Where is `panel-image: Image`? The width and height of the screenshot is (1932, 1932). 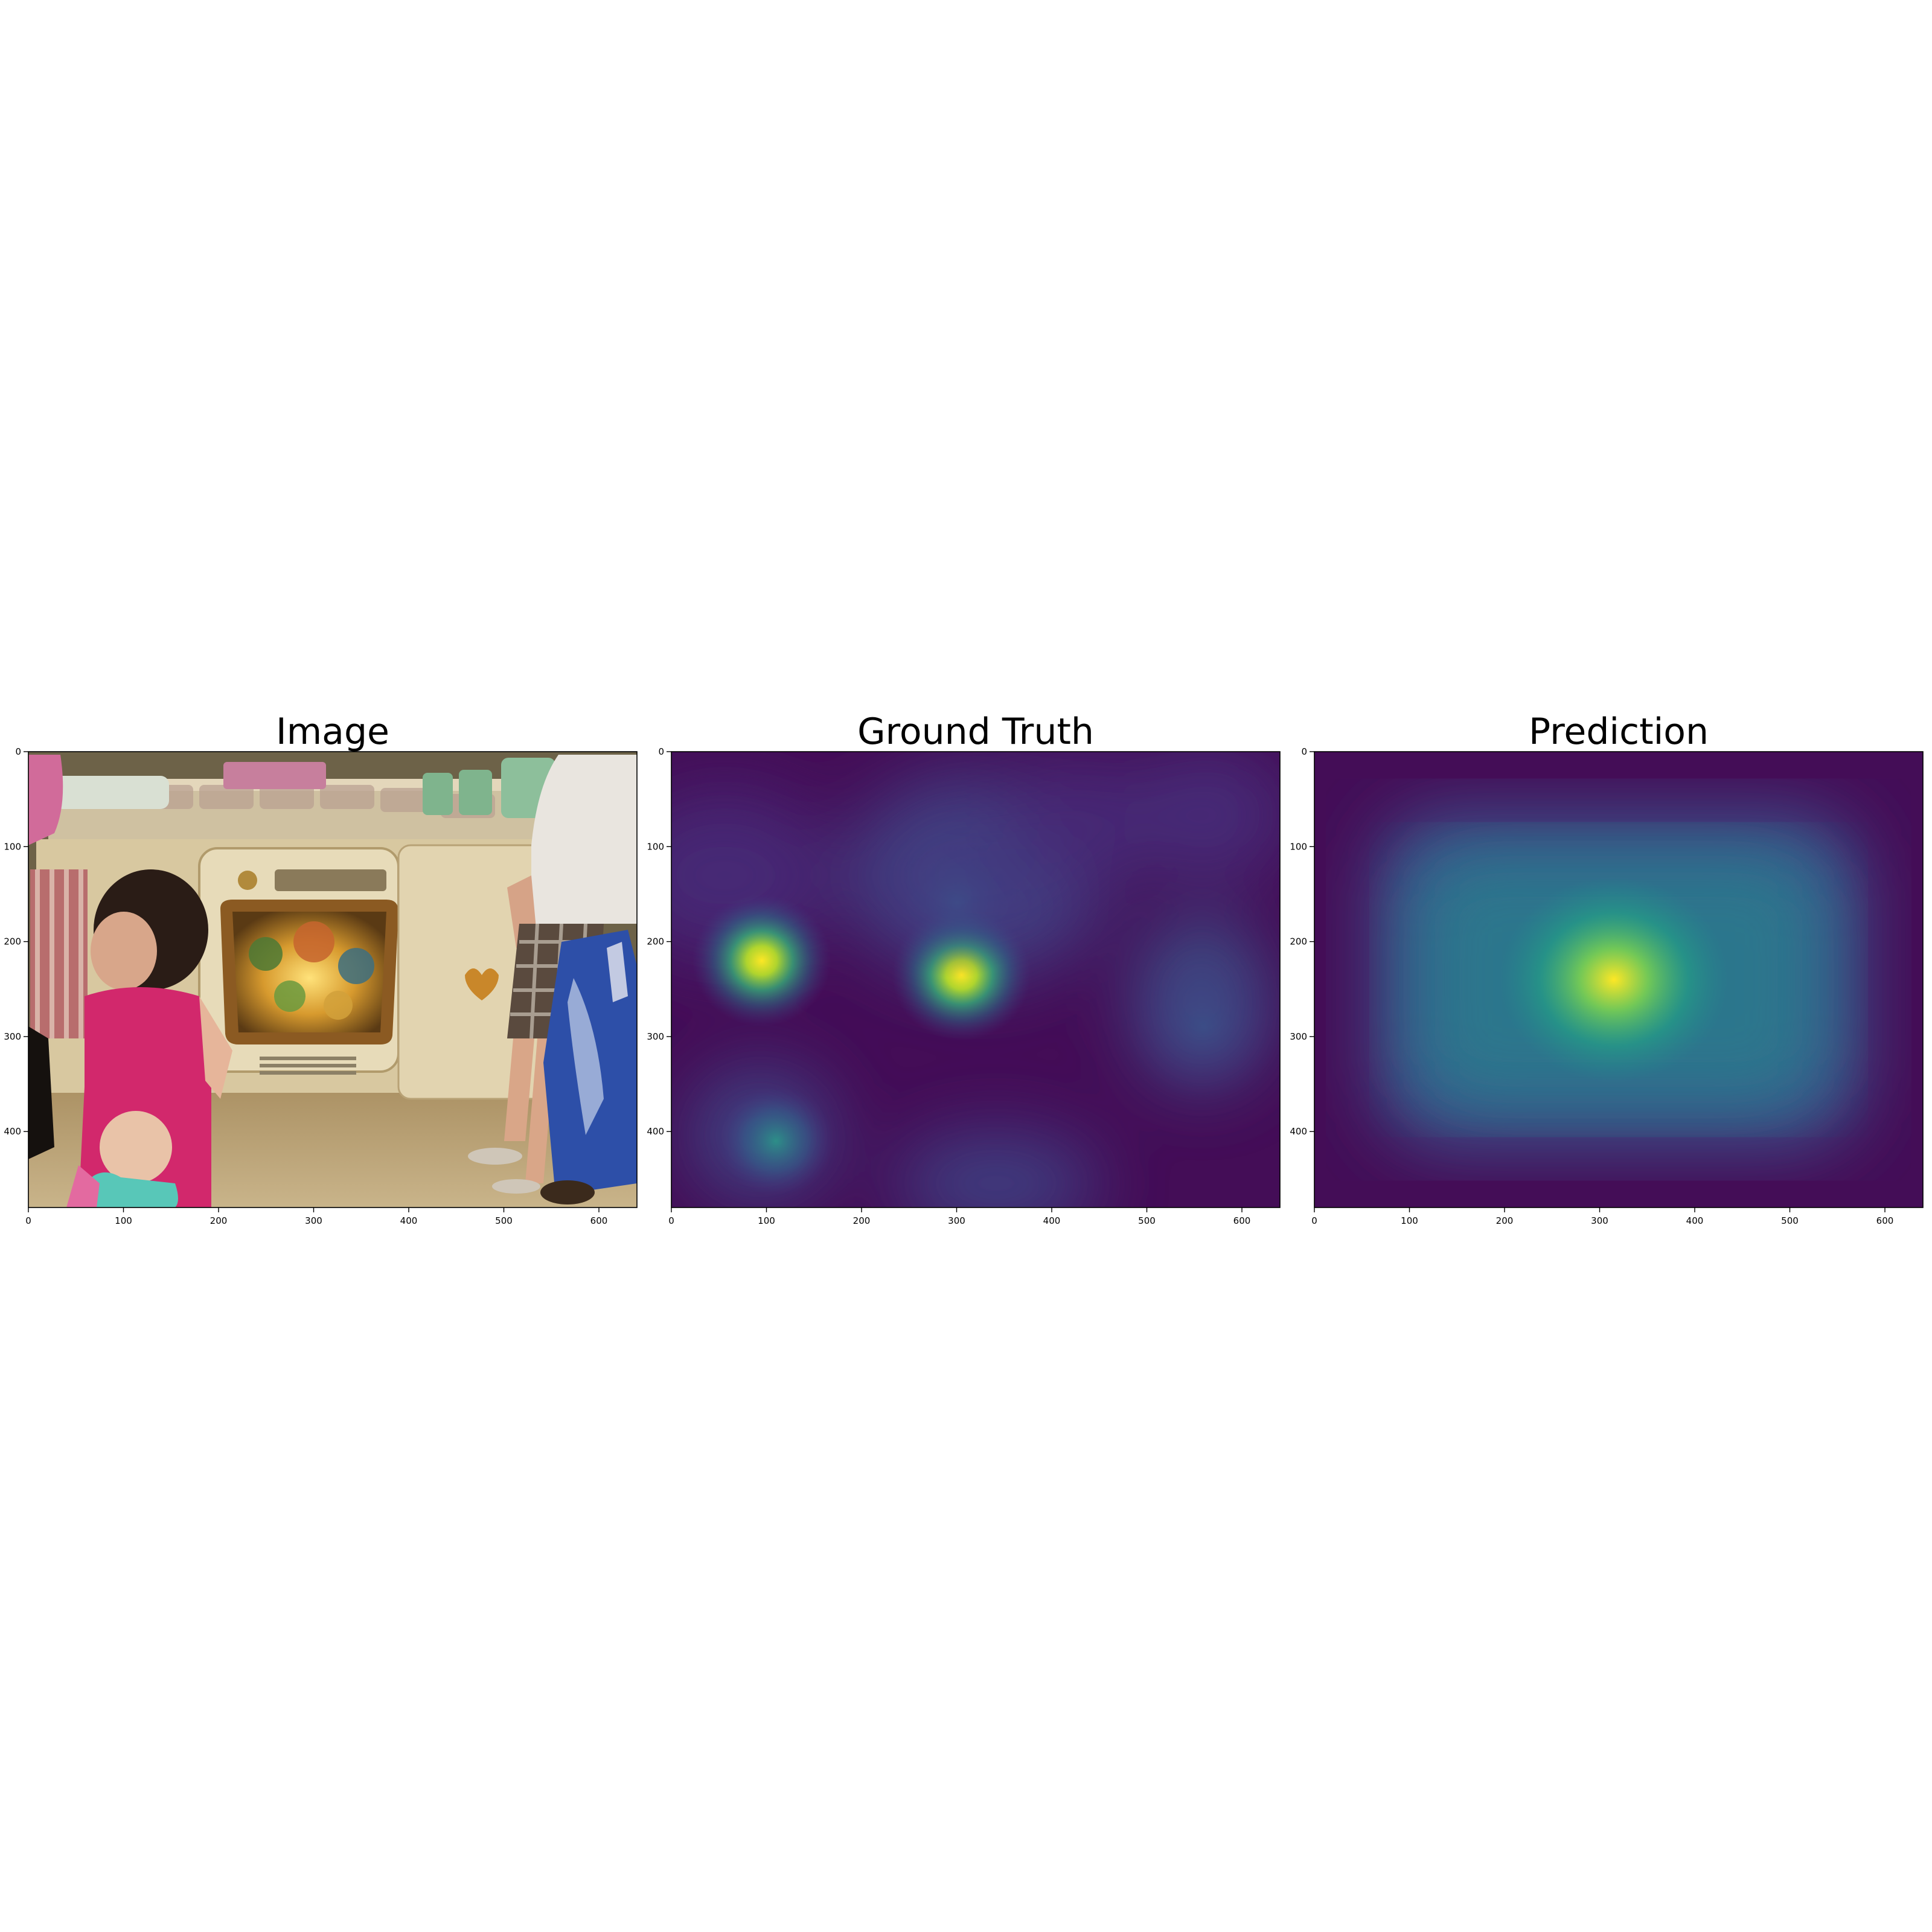 panel-image: Image is located at coordinates (321, 968).